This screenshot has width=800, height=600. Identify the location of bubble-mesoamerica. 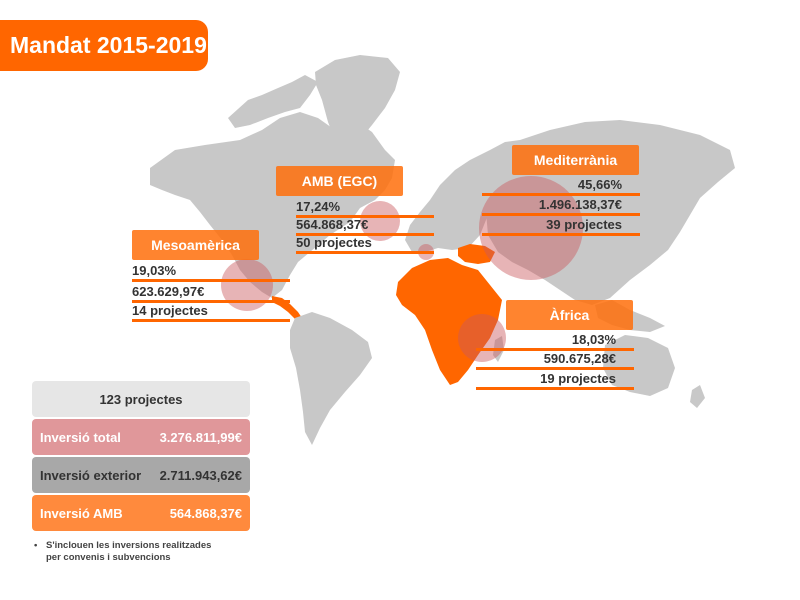
(247, 285).